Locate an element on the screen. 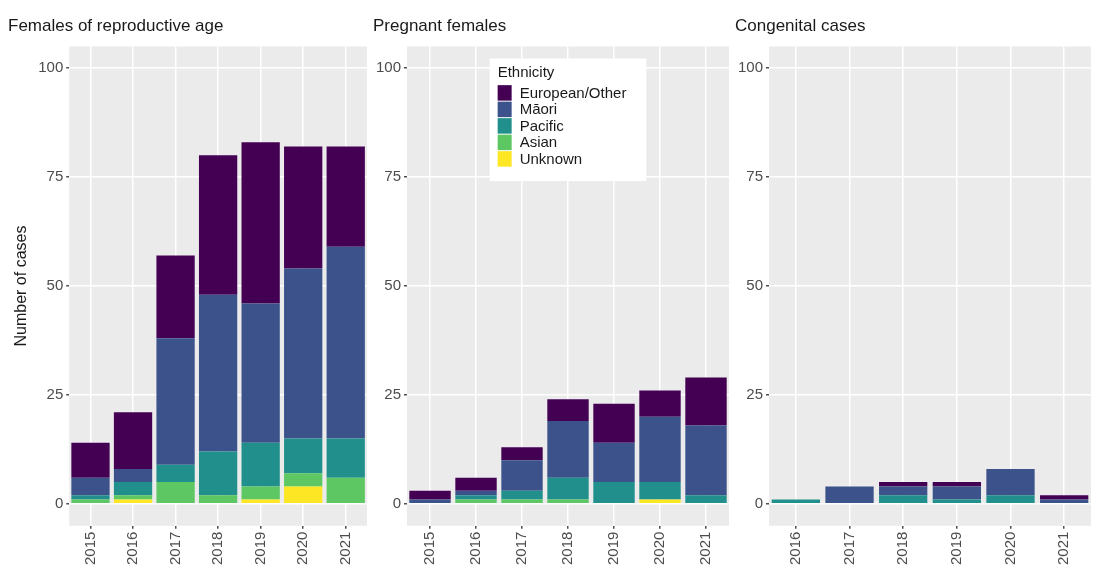 The width and height of the screenshot is (1105, 580). legend-label: European/Other is located at coordinates (573, 92).